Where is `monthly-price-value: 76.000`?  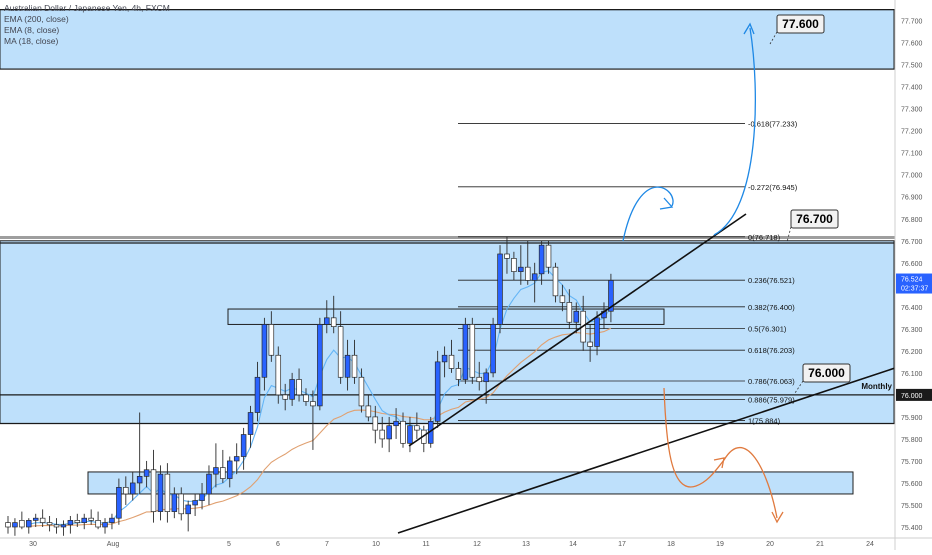
monthly-price-value: 76.000 is located at coordinates (912, 396).